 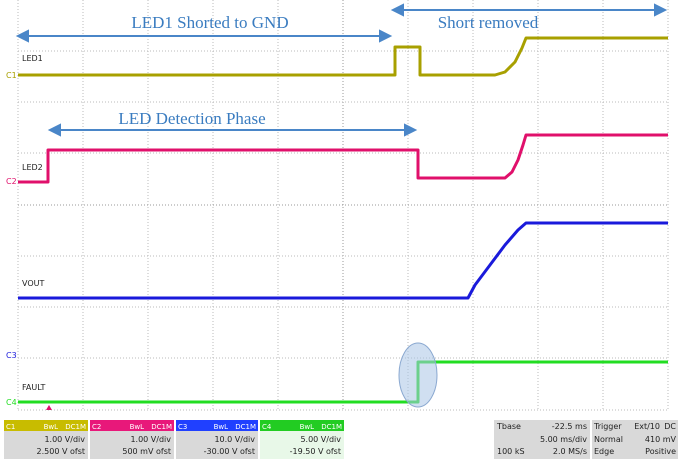 I want to click on channel-marker: C2, so click(x=11, y=181).